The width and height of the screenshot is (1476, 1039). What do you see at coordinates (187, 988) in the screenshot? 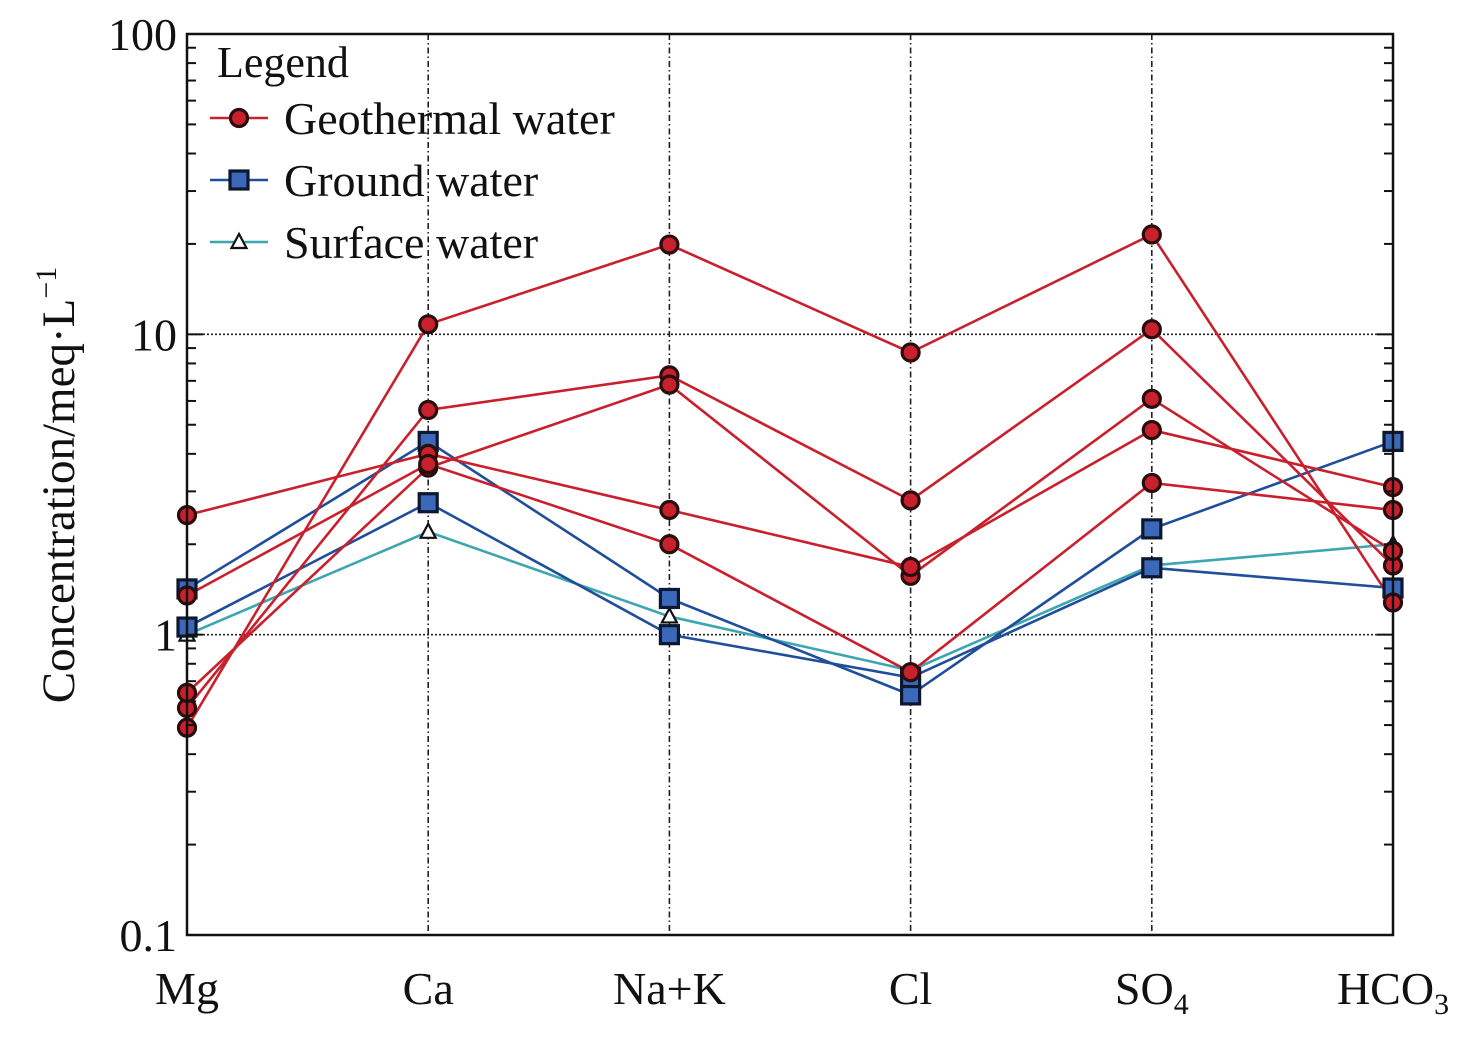
I see `x-tick-label: Mg` at bounding box center [187, 988].